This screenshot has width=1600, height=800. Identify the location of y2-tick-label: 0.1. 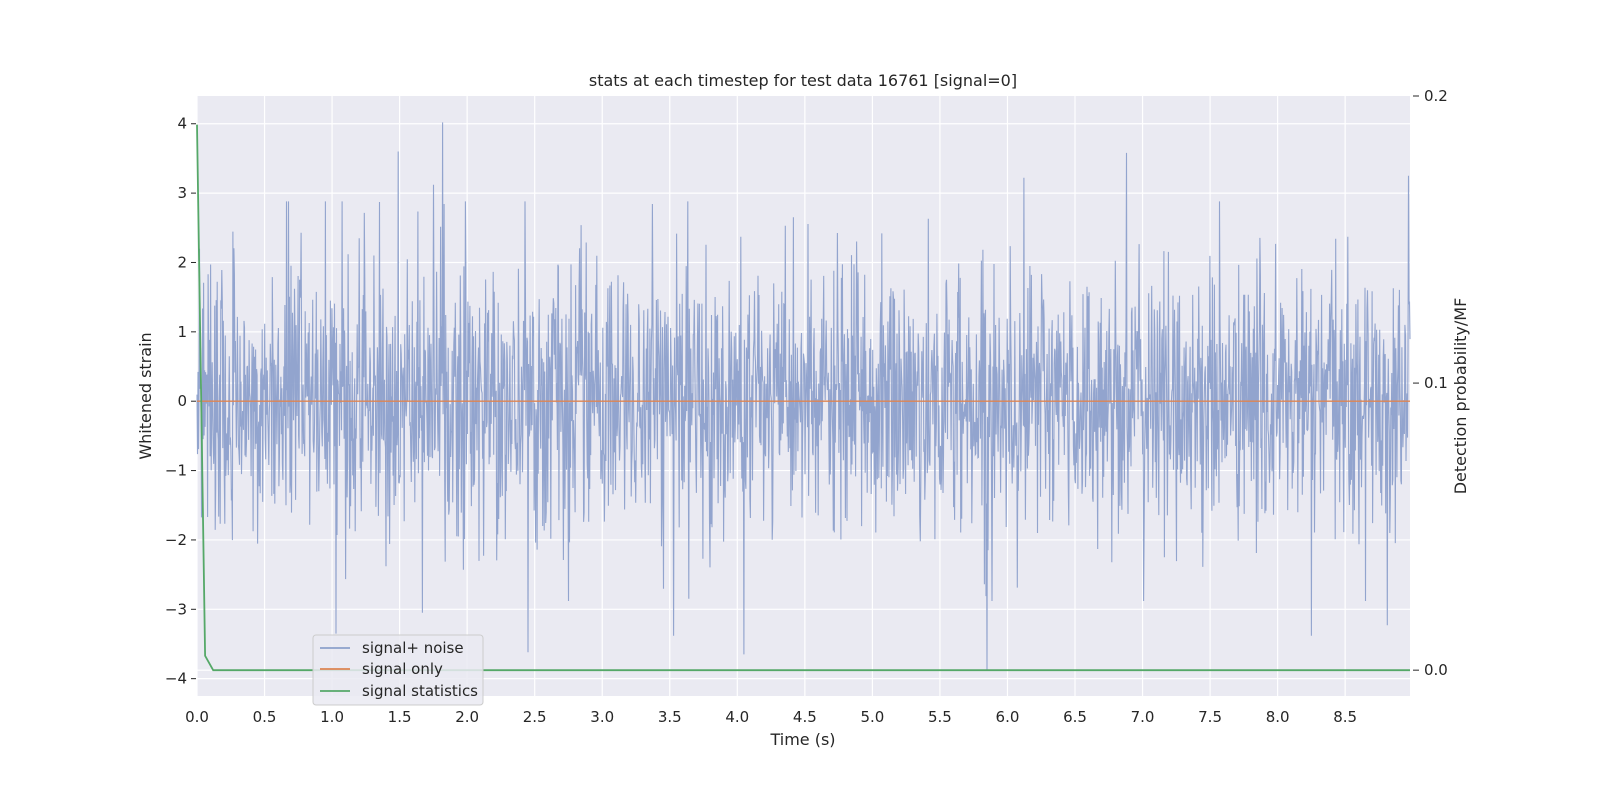
(1436, 383).